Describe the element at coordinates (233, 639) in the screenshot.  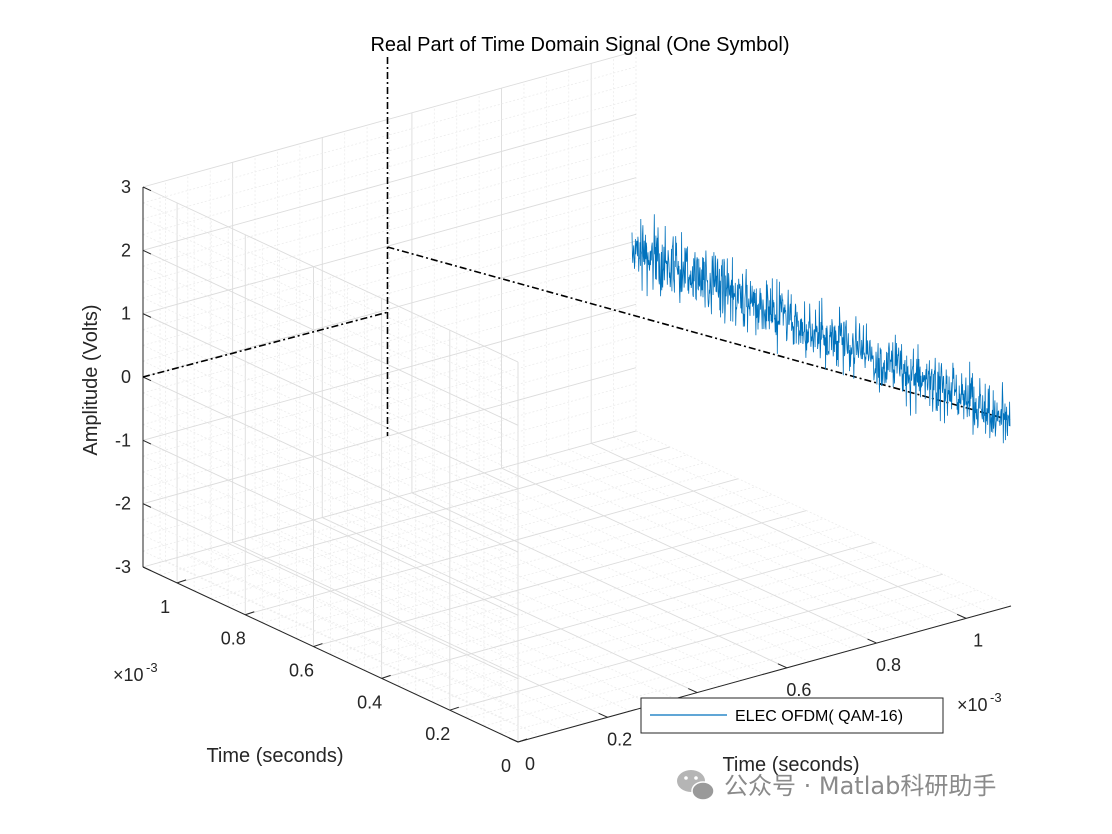
I see `y-tick-label: 0.8` at that location.